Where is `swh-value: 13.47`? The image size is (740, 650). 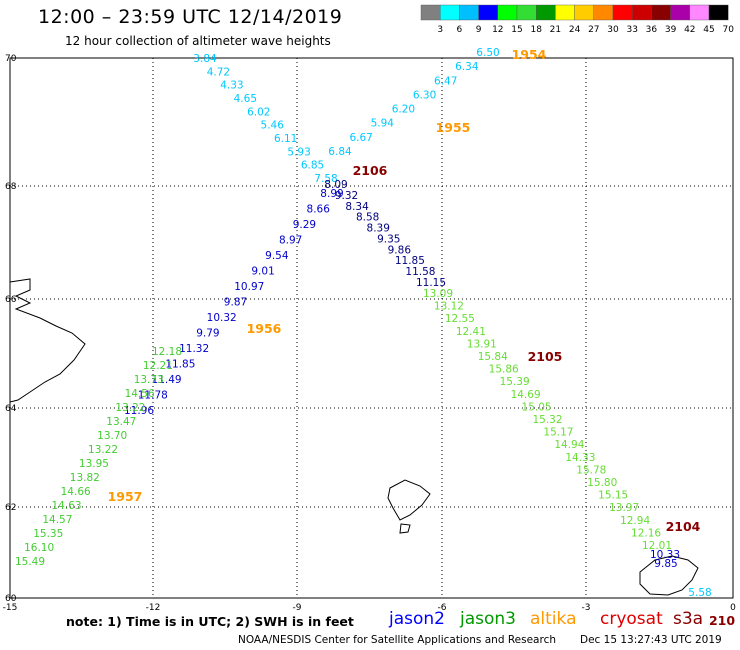
swh-value: 13.47 is located at coordinates (121, 422).